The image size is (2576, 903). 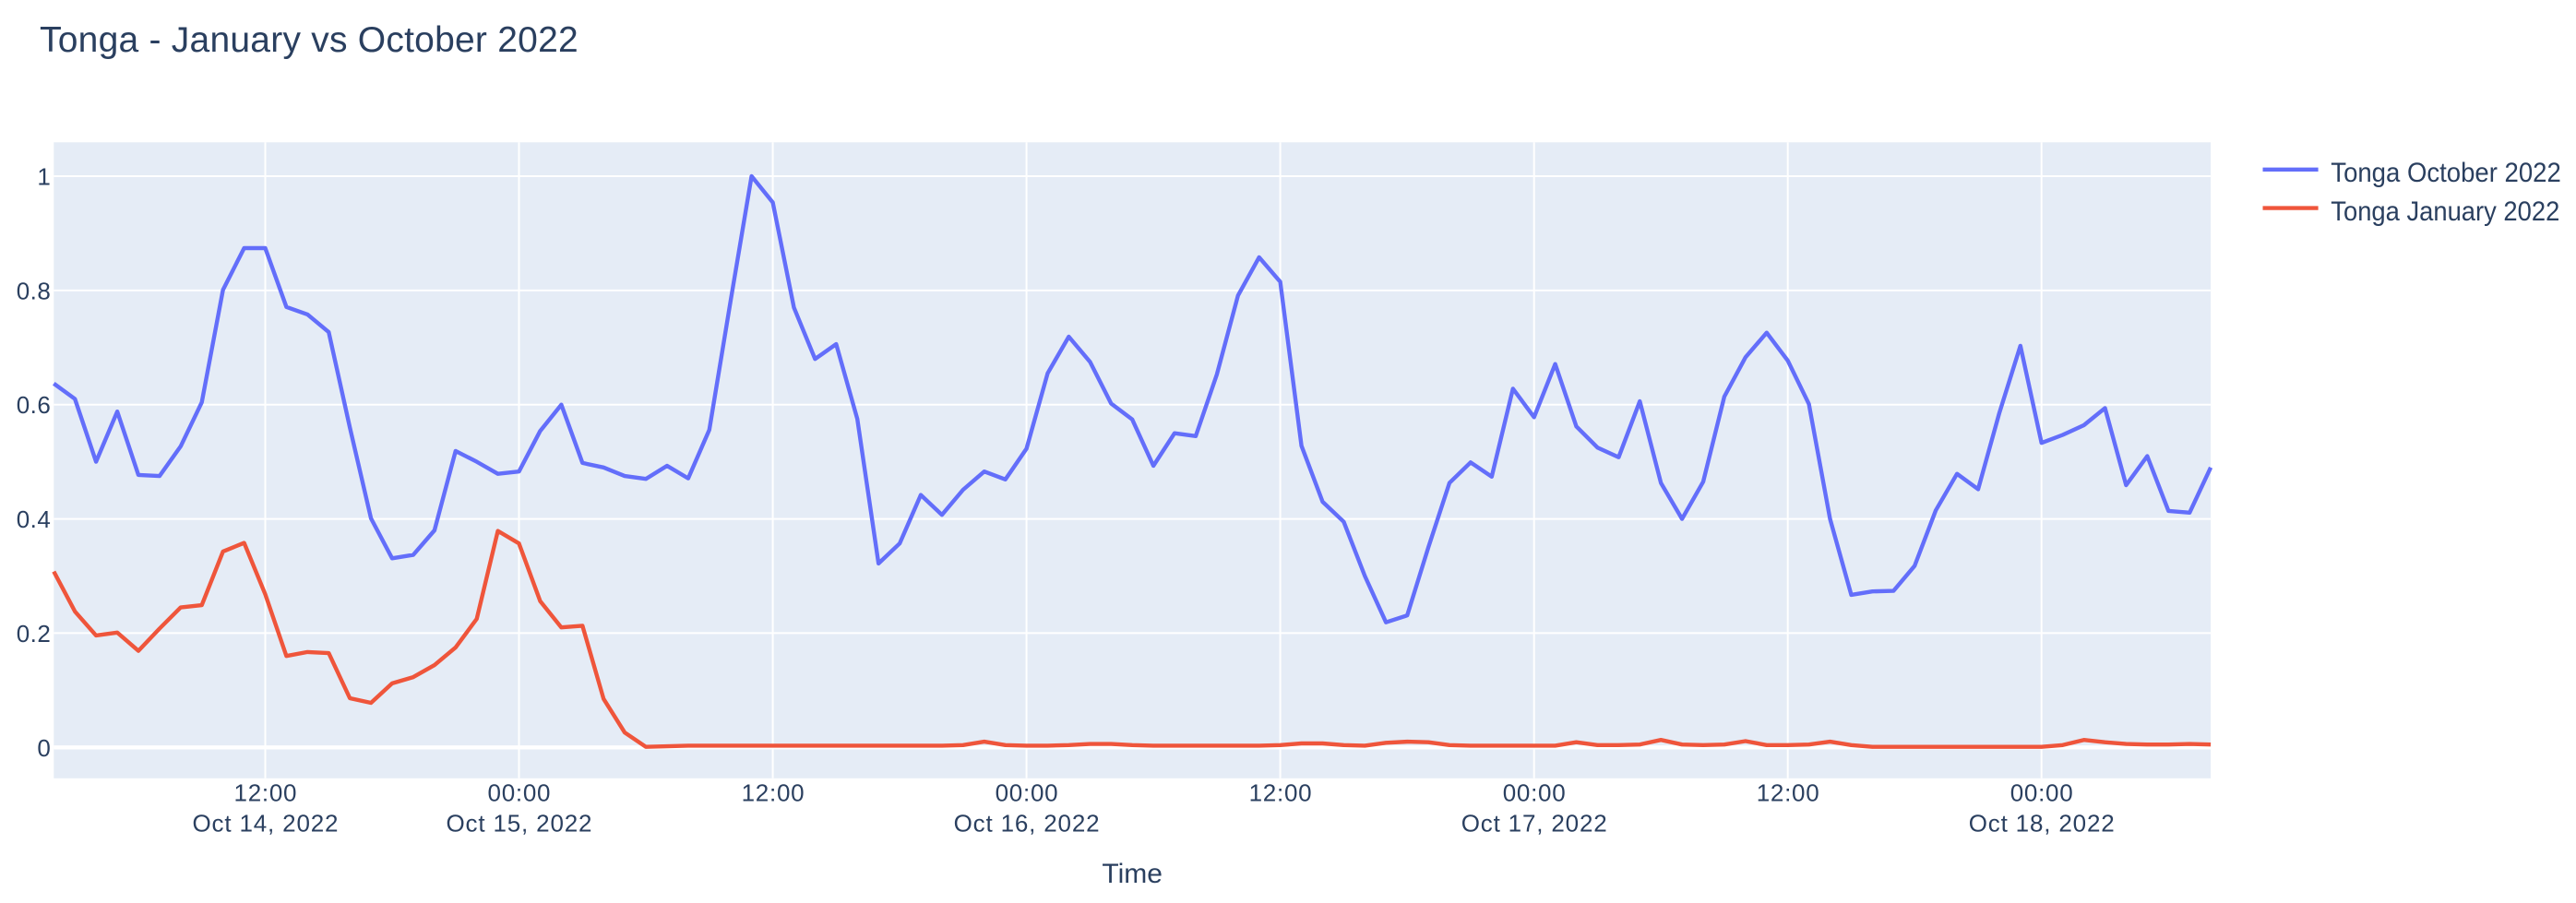 What do you see at coordinates (1132, 874) in the screenshot?
I see `svg-text: Time` at bounding box center [1132, 874].